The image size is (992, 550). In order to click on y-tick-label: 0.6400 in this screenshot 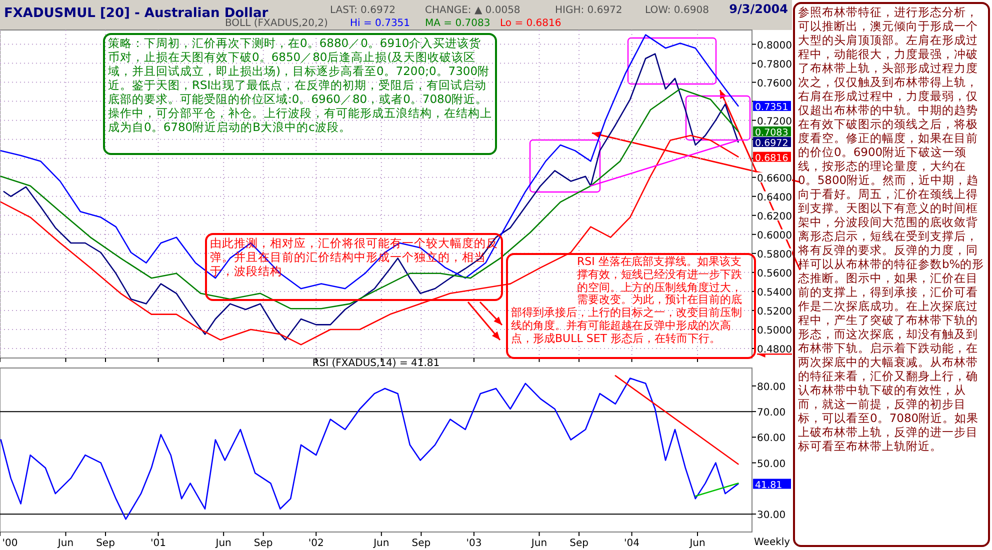, I will do `click(774, 198)`.